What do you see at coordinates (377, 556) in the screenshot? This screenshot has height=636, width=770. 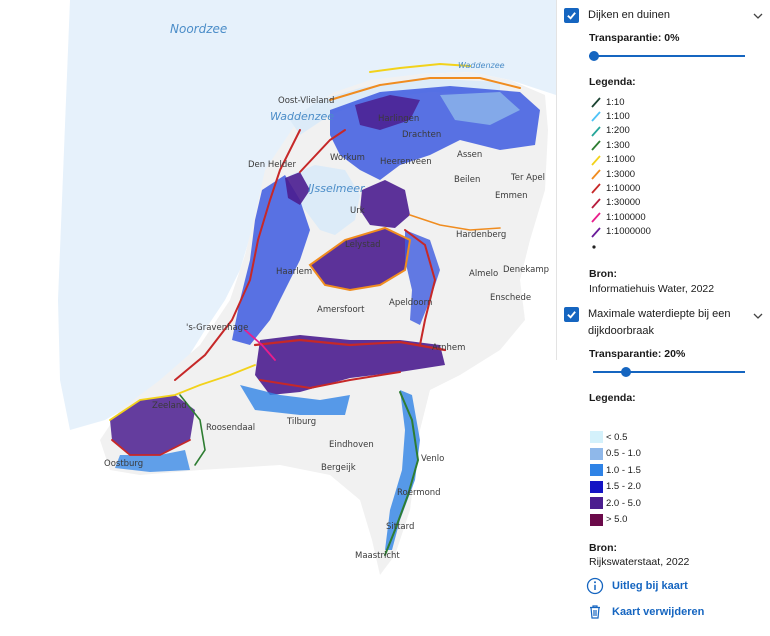 I see `place-label: Maastricht` at bounding box center [377, 556].